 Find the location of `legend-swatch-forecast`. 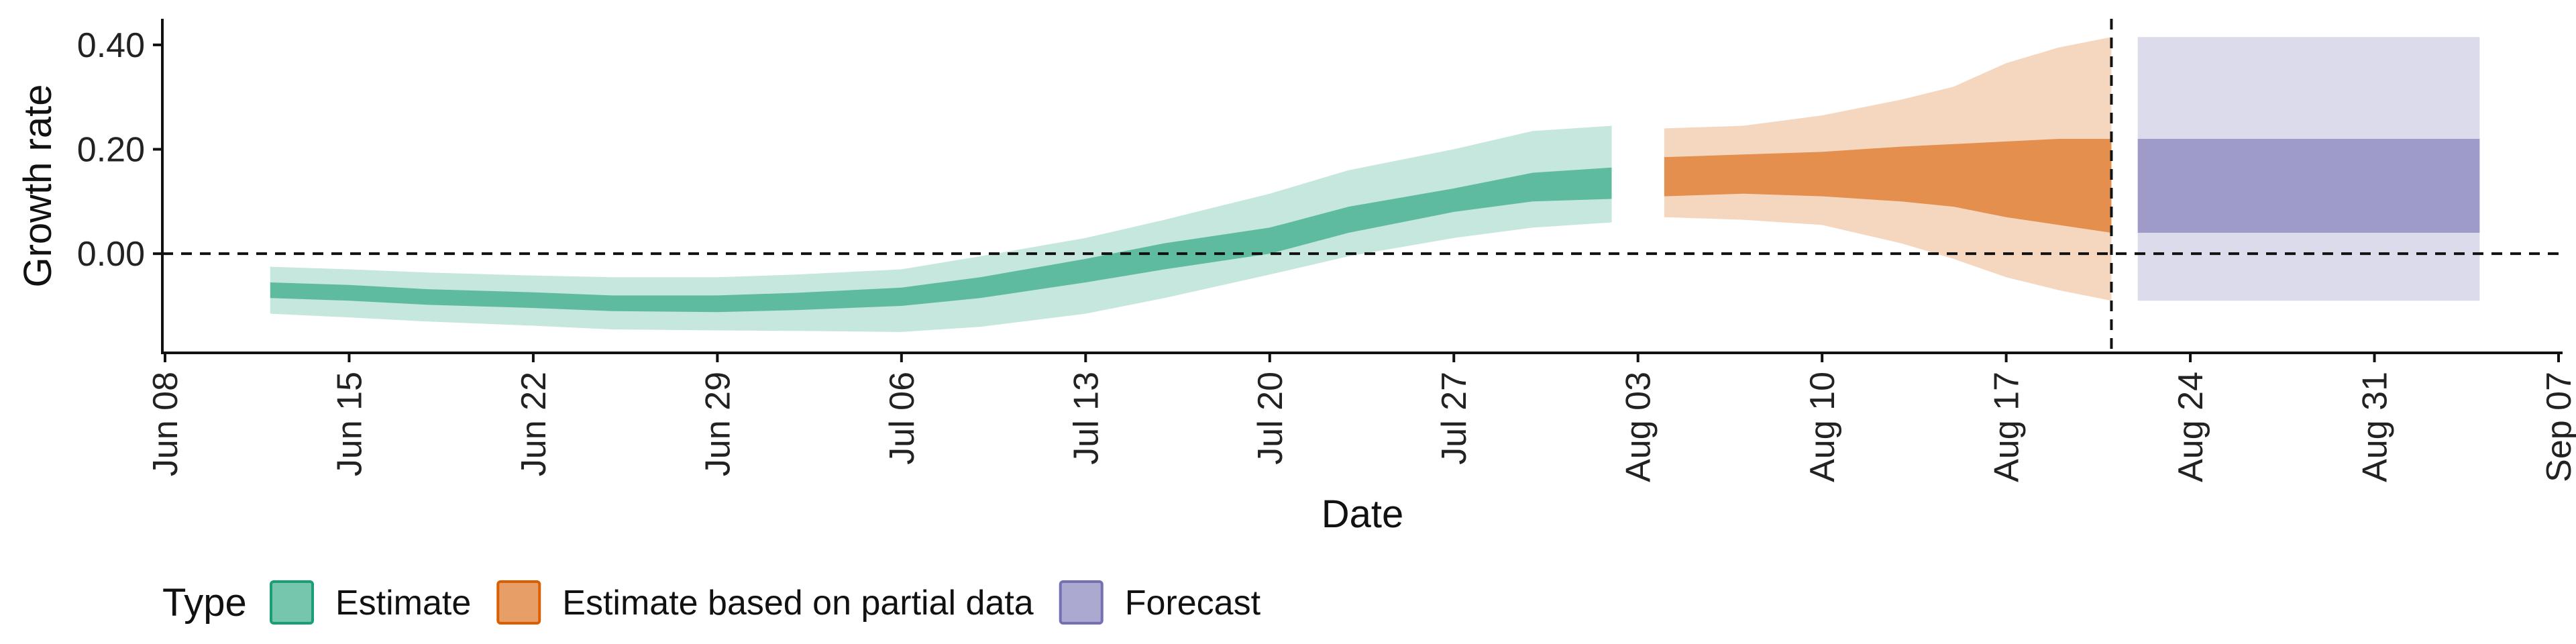

legend-swatch-forecast is located at coordinates (1081, 602).